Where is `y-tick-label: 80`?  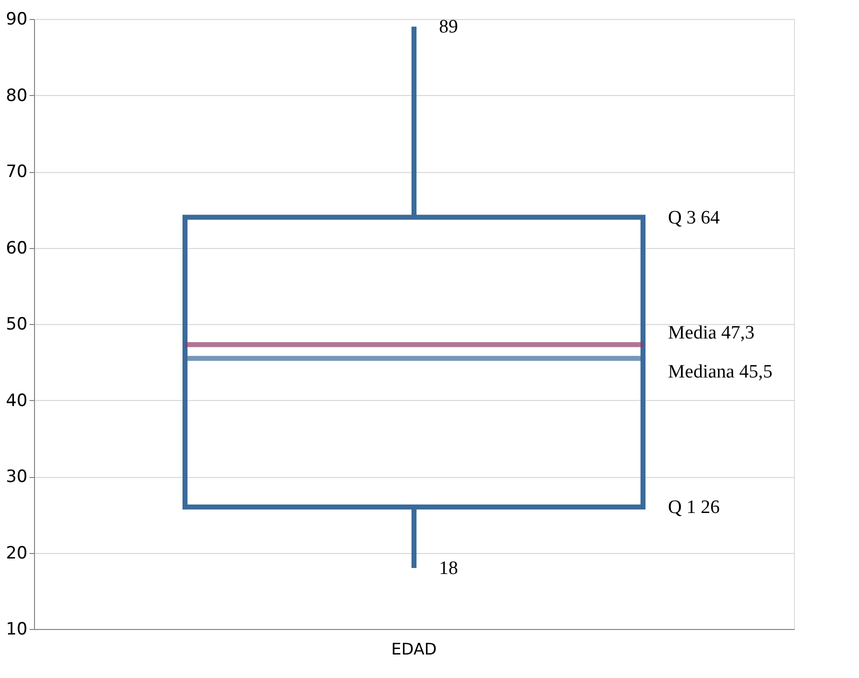
y-tick-label: 80 is located at coordinates (17, 96).